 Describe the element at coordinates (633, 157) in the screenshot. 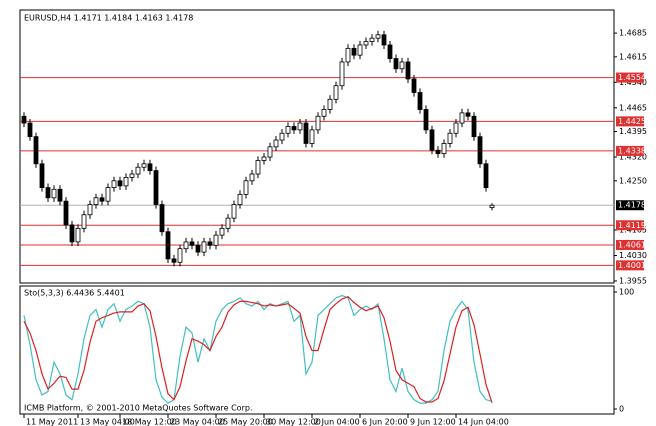

I see `y-tick-label: 1.4320` at that location.